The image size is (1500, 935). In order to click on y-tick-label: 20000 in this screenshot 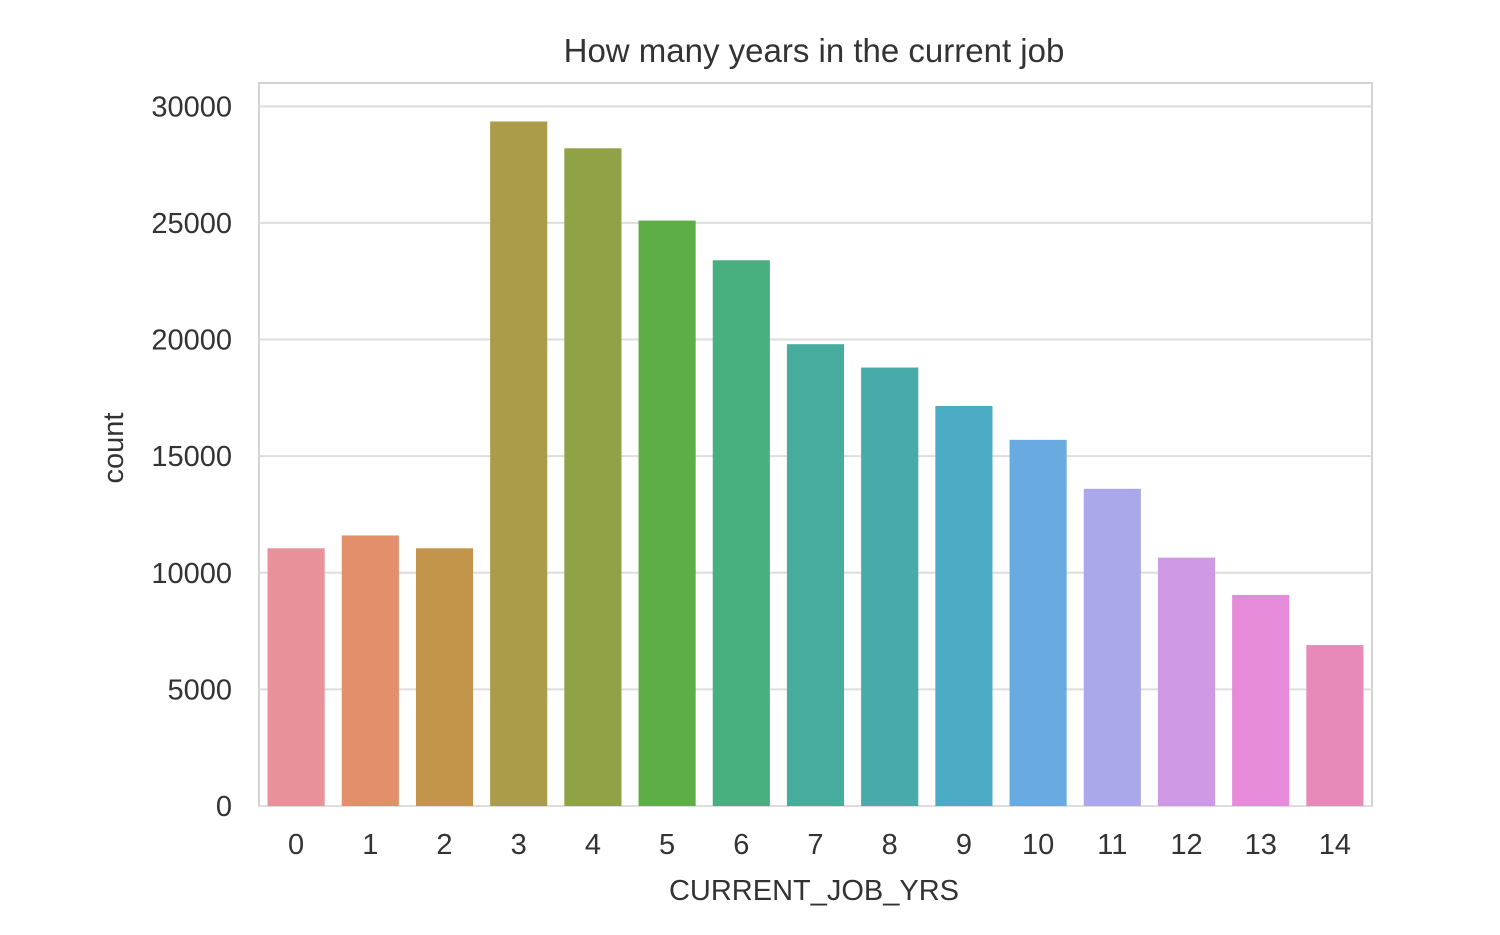, I will do `click(191, 341)`.